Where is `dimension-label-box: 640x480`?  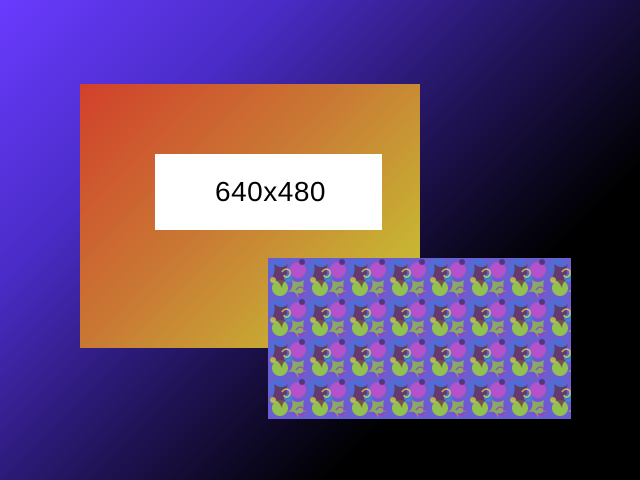 dimension-label-box: 640x480 is located at coordinates (268, 192).